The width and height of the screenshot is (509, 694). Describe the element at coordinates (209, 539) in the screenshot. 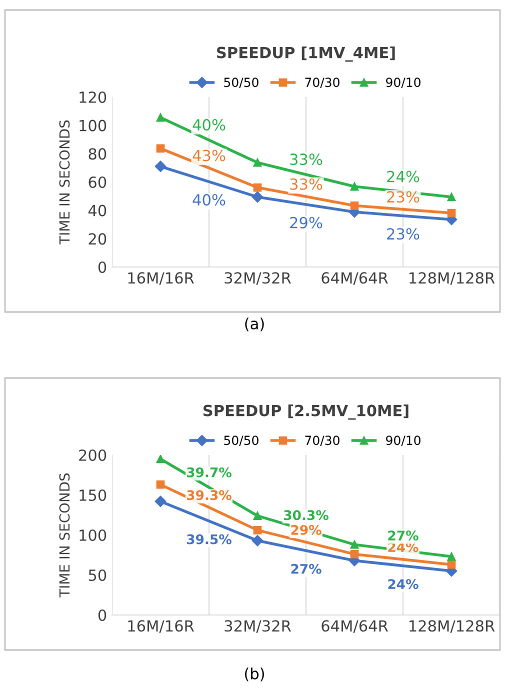

I see `annotation: 39.5%` at that location.